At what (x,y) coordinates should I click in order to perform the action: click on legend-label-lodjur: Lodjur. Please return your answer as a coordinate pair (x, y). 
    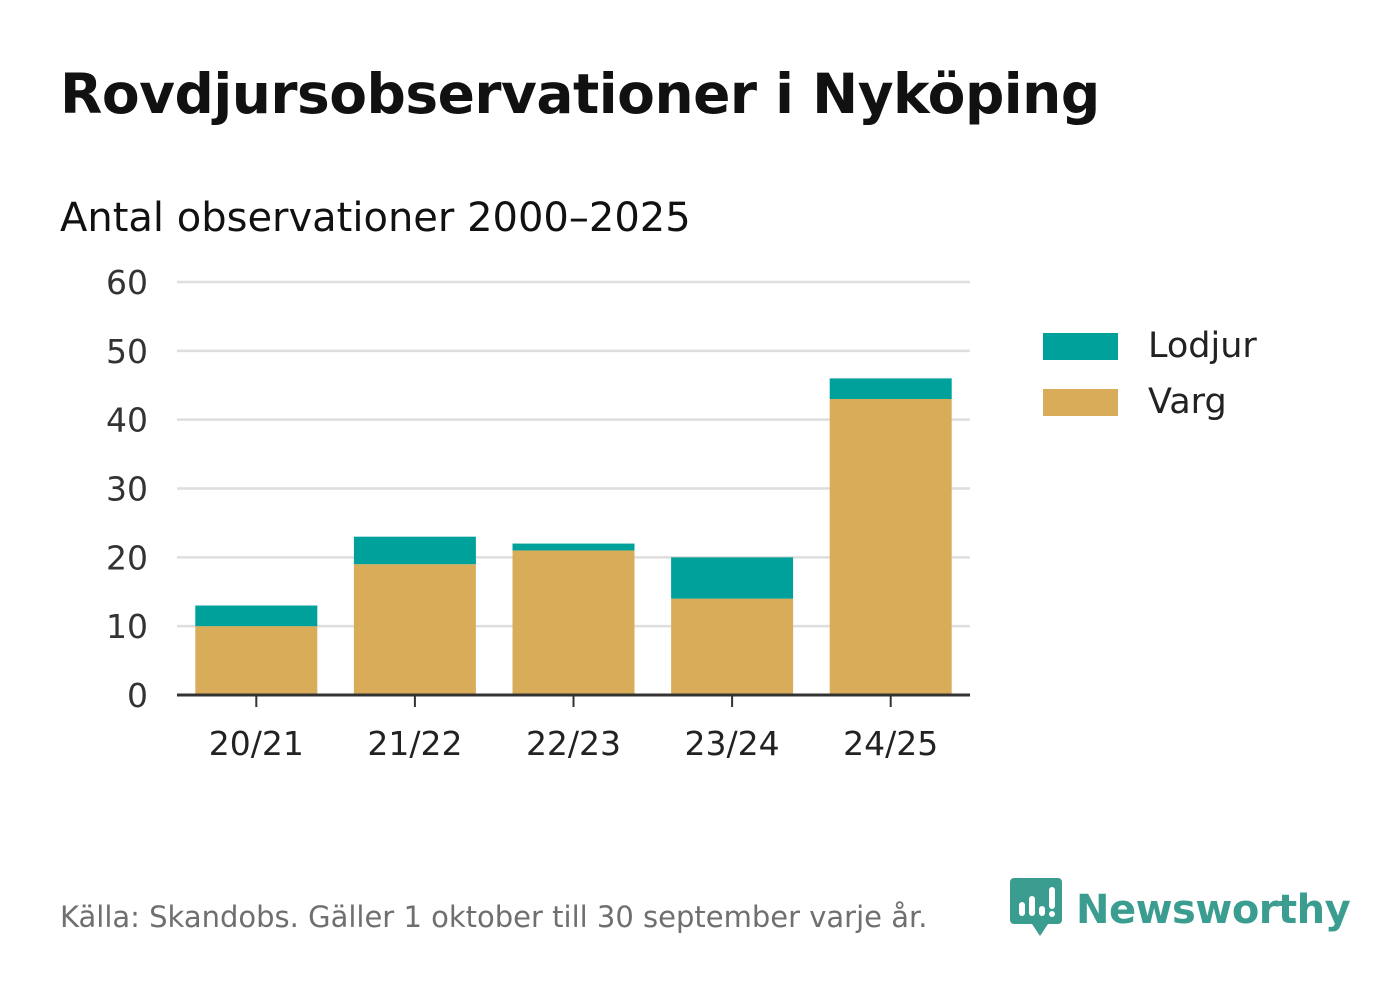
    Looking at the image, I should click on (1202, 346).